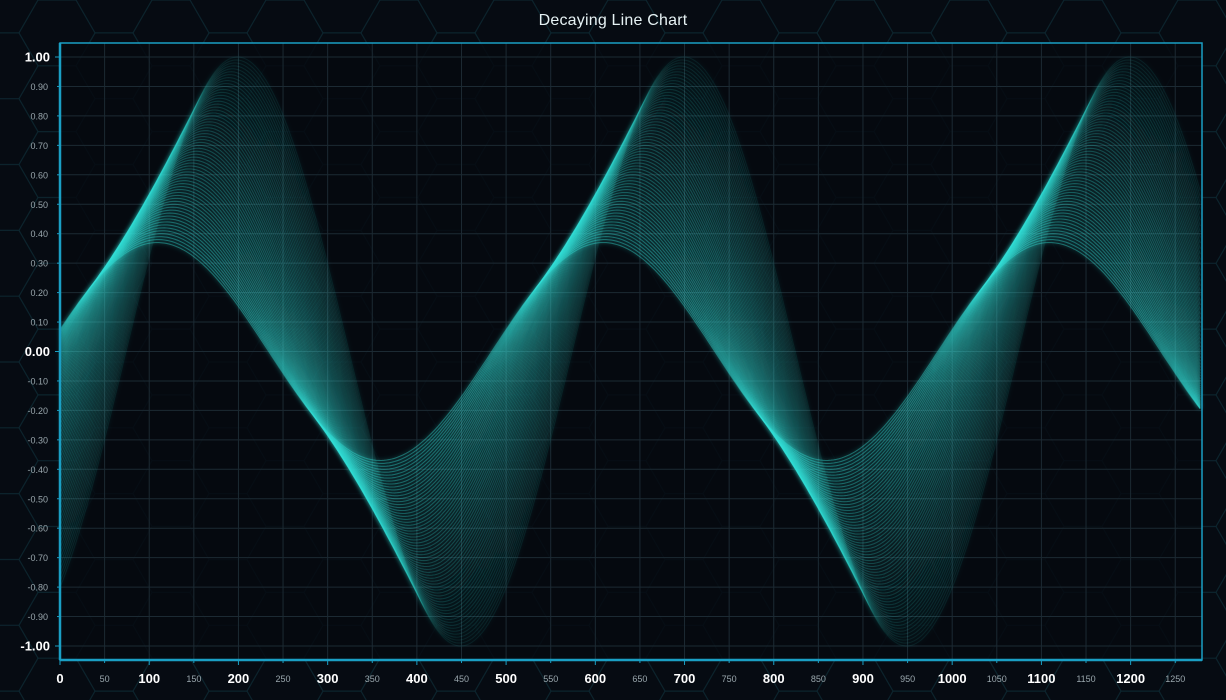  Describe the element at coordinates (39, 293) in the screenshot. I see `y-tick-label: 0.20` at that location.